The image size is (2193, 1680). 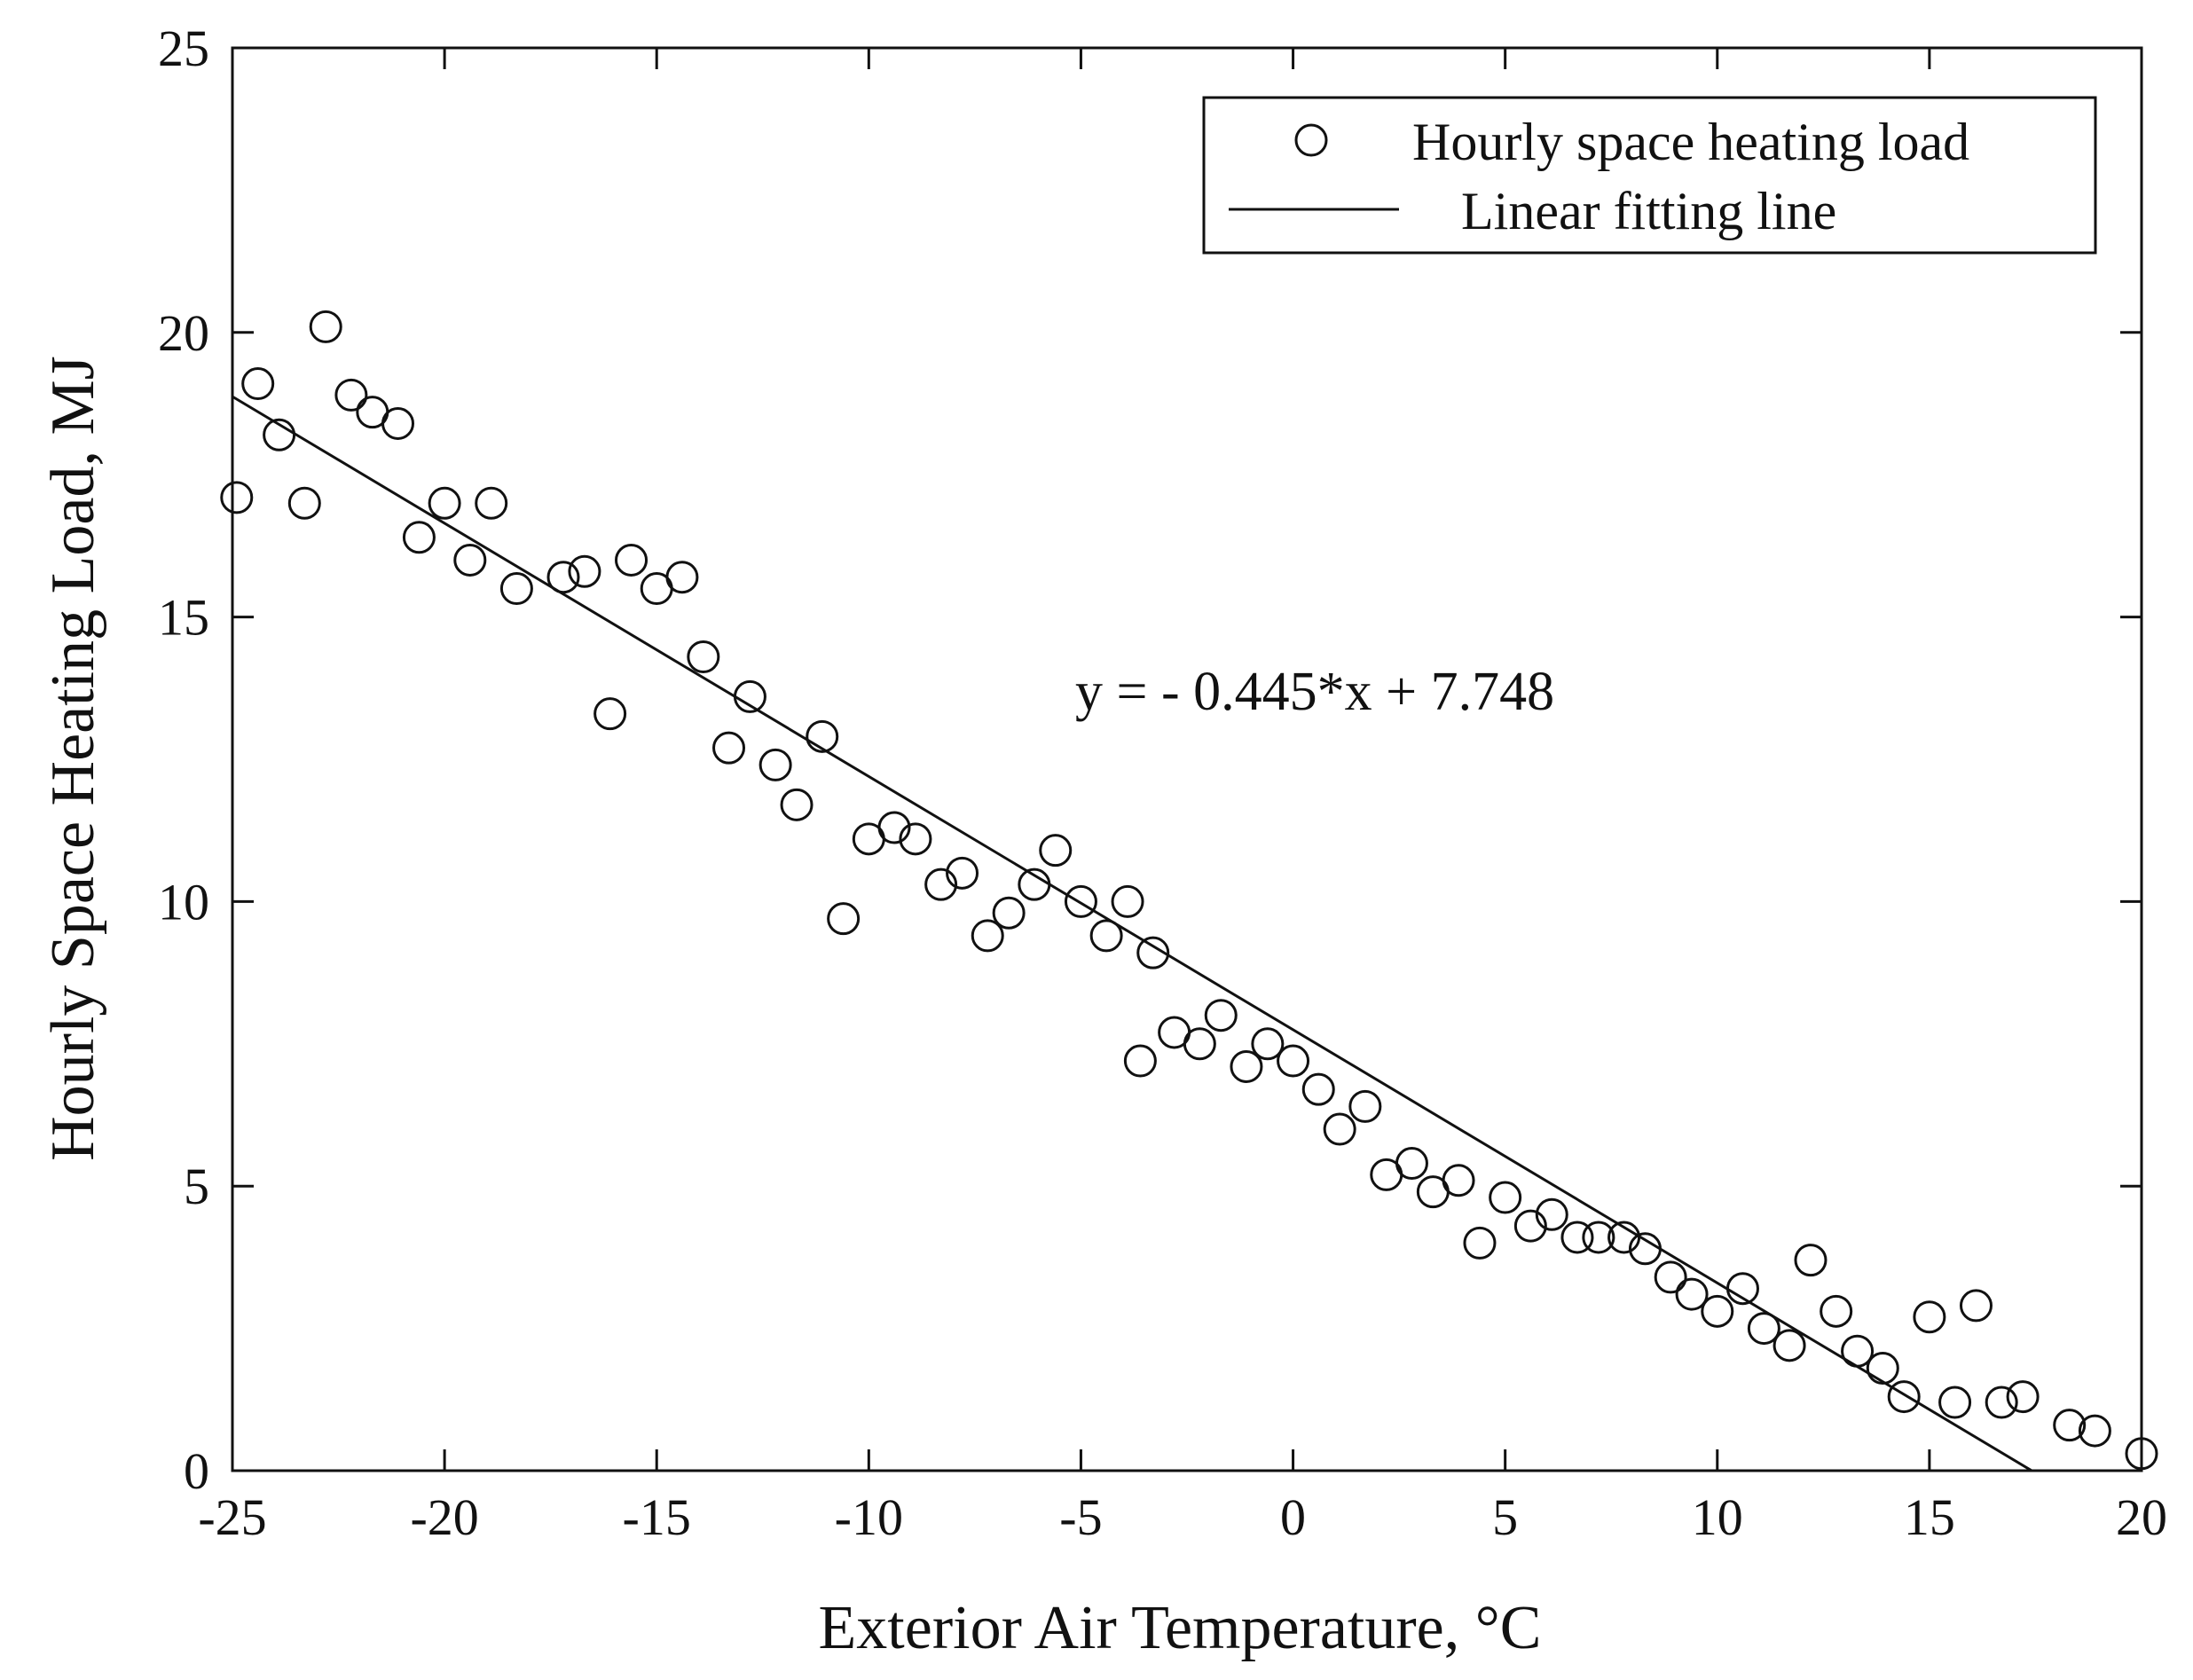 What do you see at coordinates (1180, 1628) in the screenshot?
I see `x-axis-label: Exterior Air Temperature, °C` at bounding box center [1180, 1628].